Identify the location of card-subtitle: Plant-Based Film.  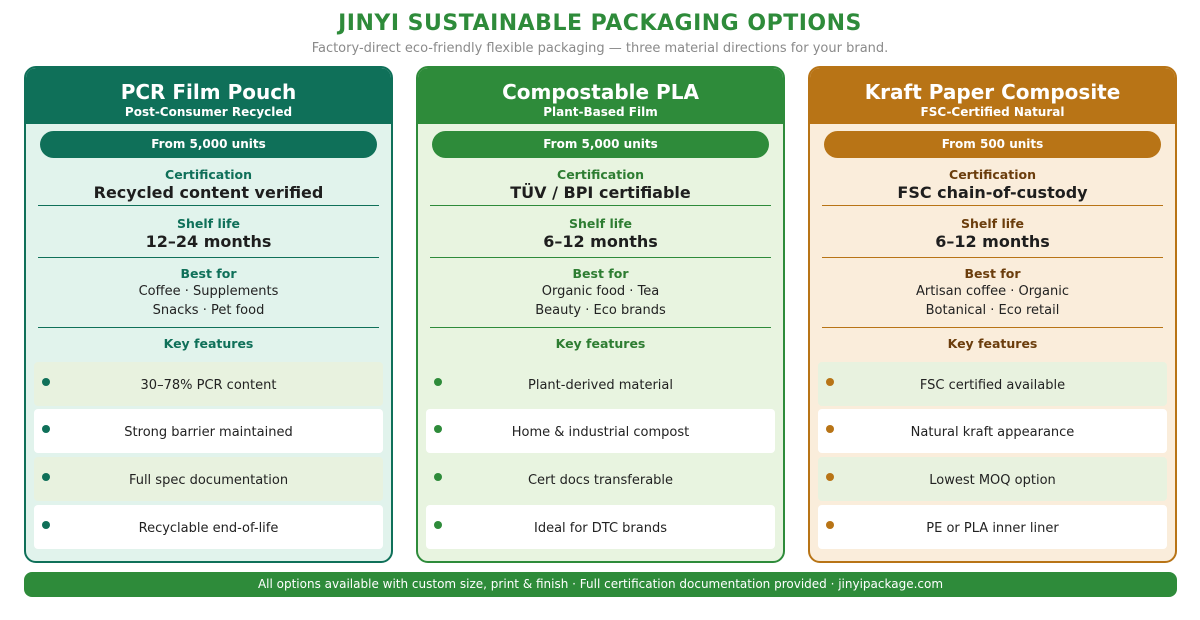
(600, 112).